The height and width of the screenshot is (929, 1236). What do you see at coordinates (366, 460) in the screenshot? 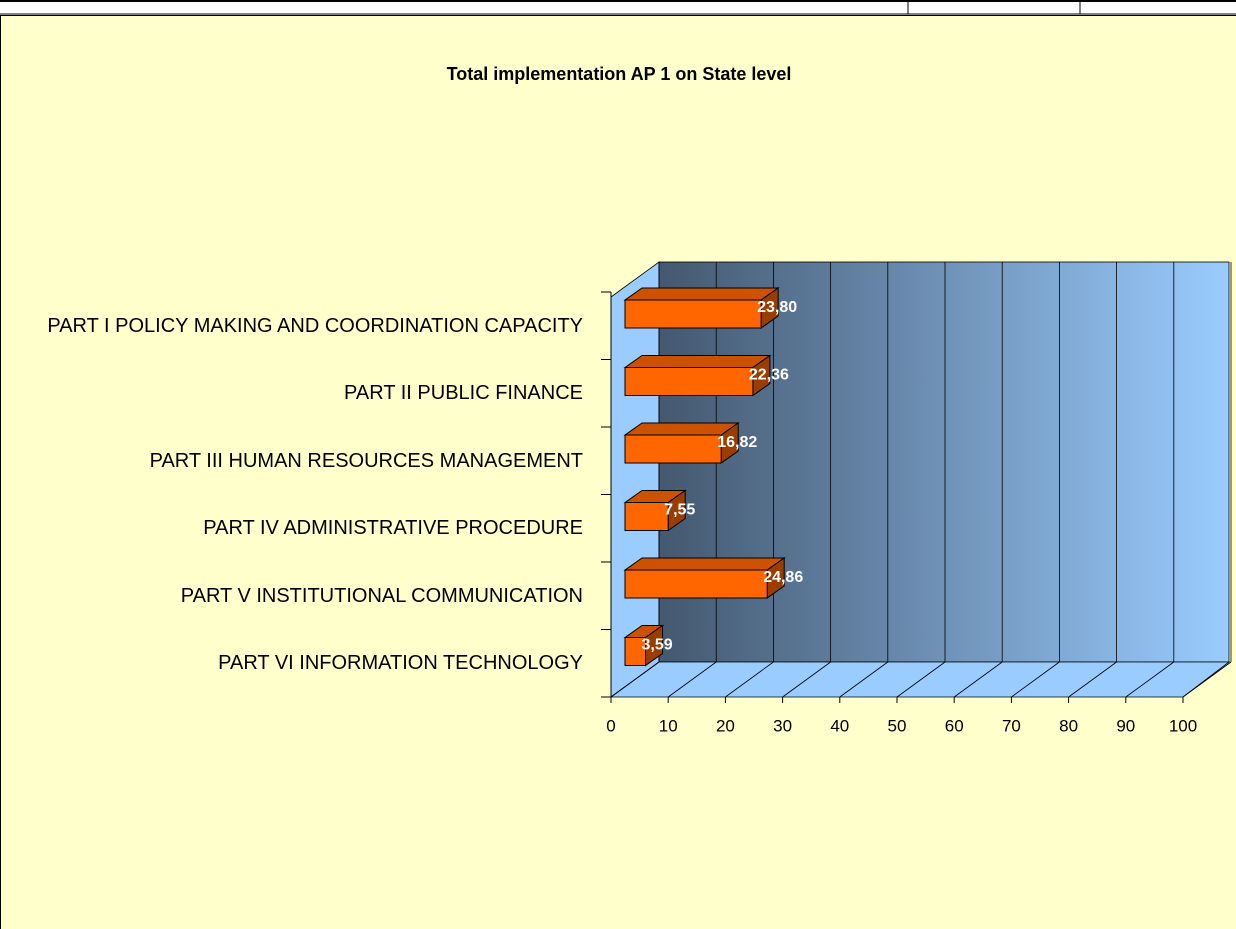
I see `y-tick-label: PART III HUMAN RESOURCES MANAGEMENT` at bounding box center [366, 460].